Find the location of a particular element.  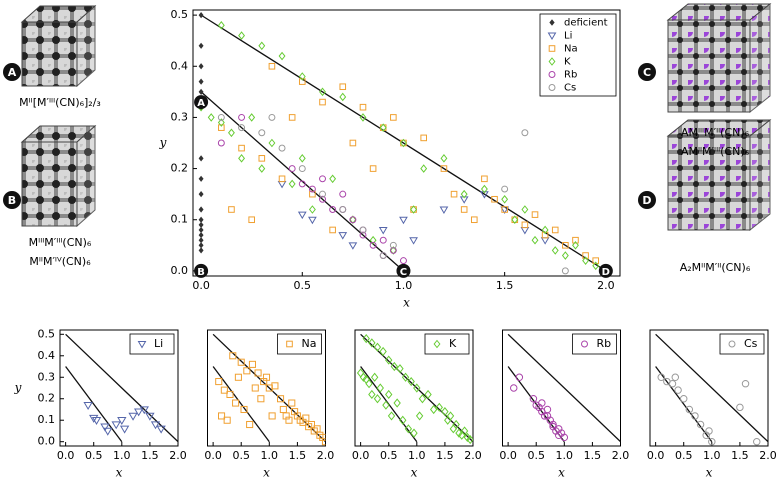

badge-text: C is located at coordinates (647, 72).